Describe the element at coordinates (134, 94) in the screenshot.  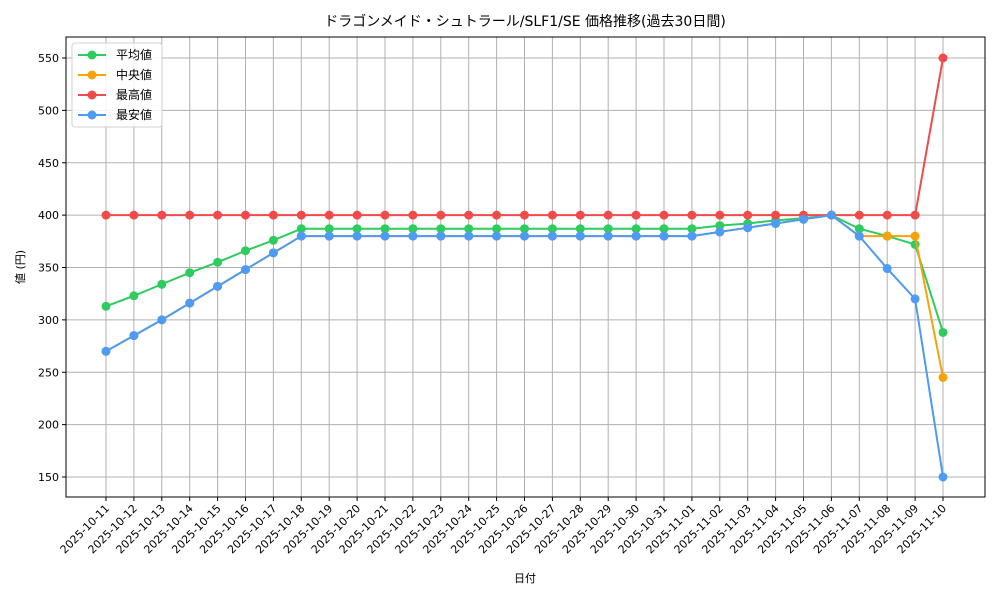
I see `legend-label: 最高値` at that location.